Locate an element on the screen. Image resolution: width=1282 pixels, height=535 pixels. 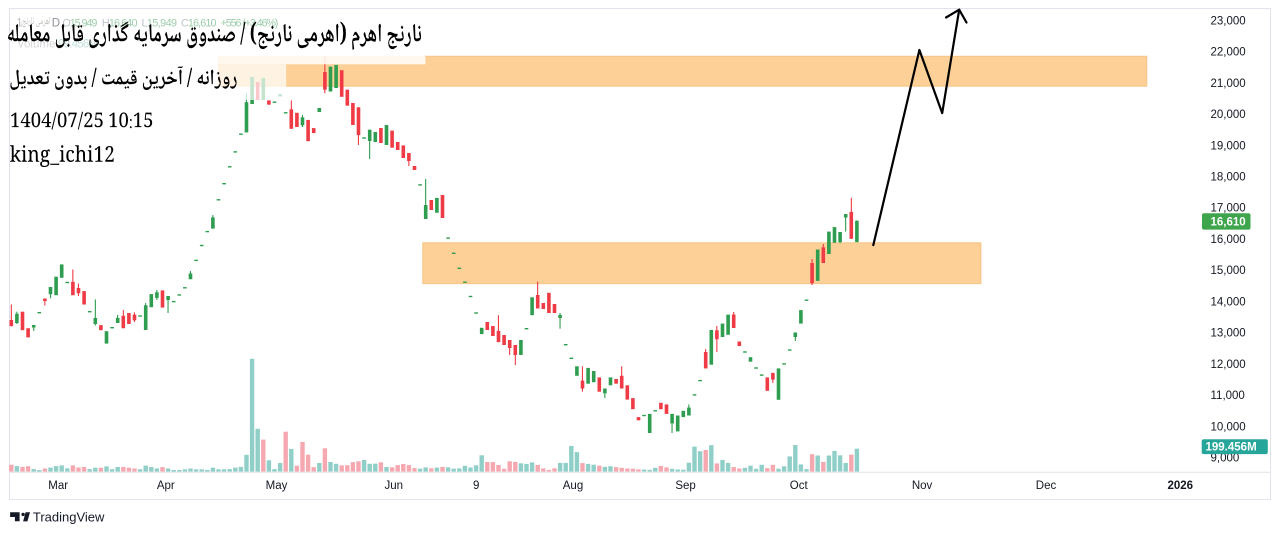
svg-text: 18,000 is located at coordinates (1228, 178).